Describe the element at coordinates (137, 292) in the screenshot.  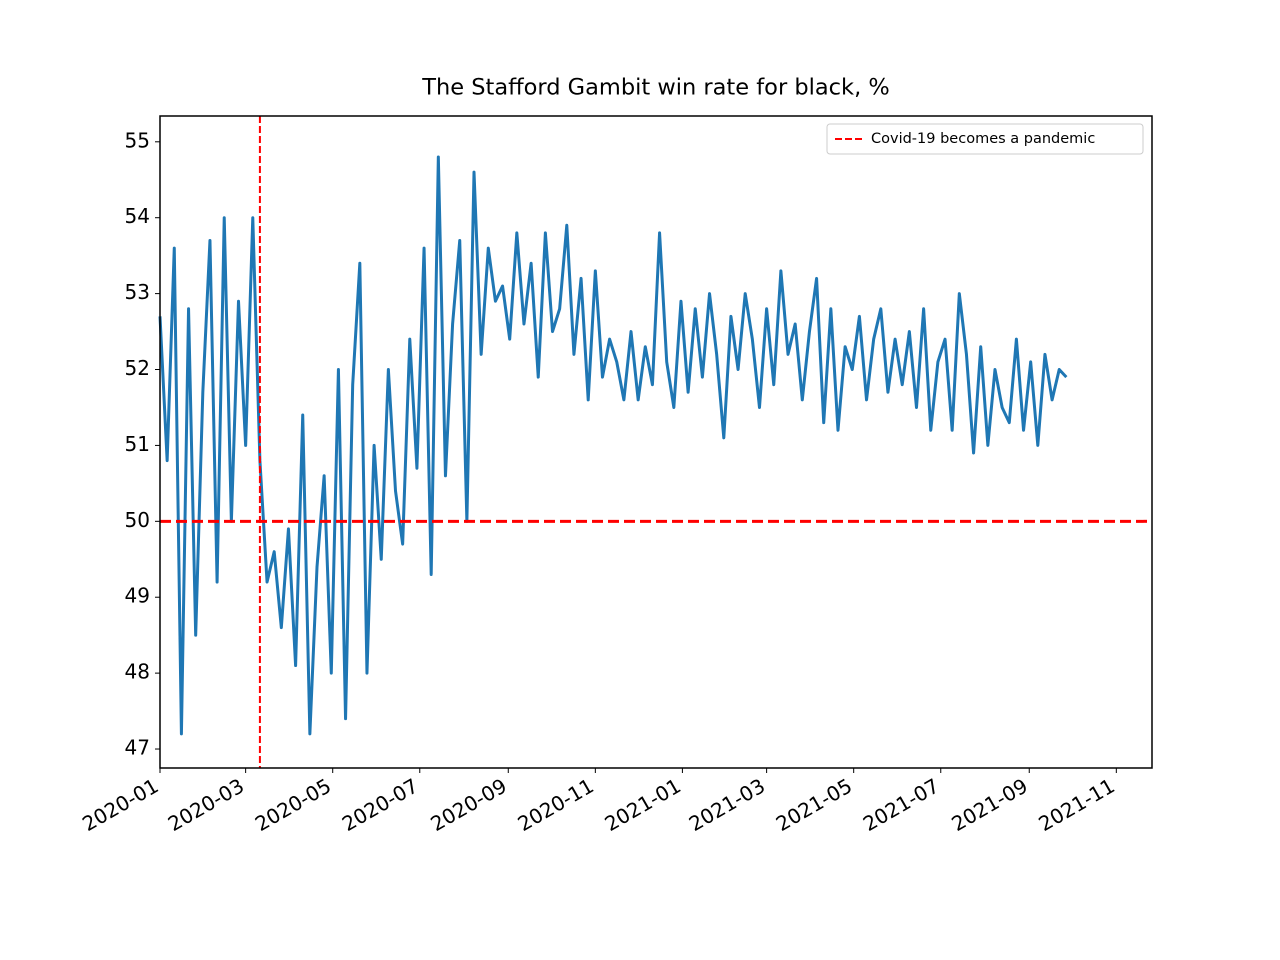
I see `y-tick-label: 53` at that location.